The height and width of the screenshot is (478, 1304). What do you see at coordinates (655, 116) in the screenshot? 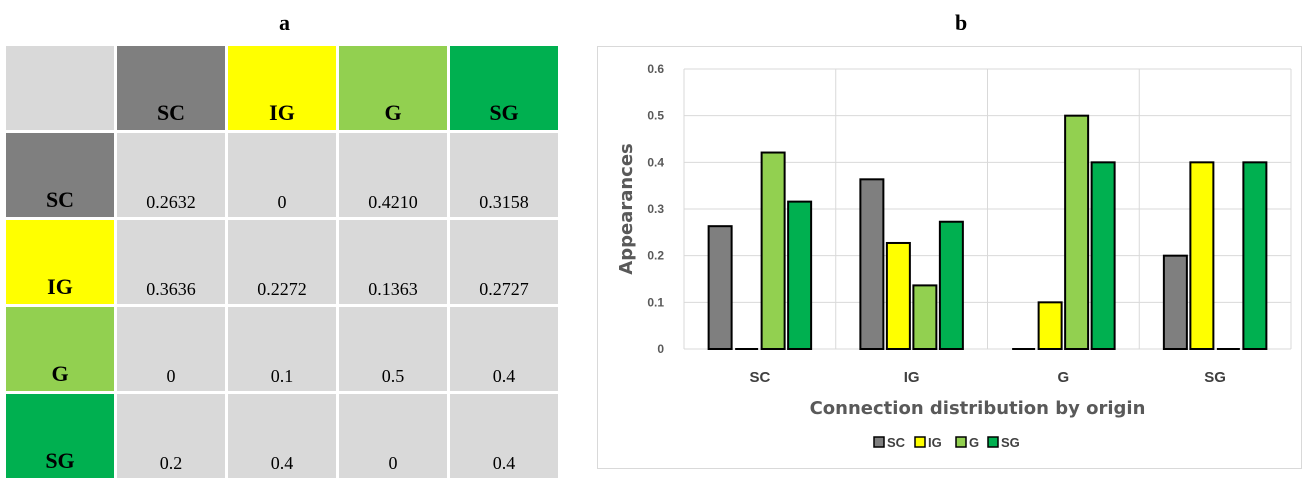
I see `y-tick-label: 0.5` at bounding box center [655, 116].